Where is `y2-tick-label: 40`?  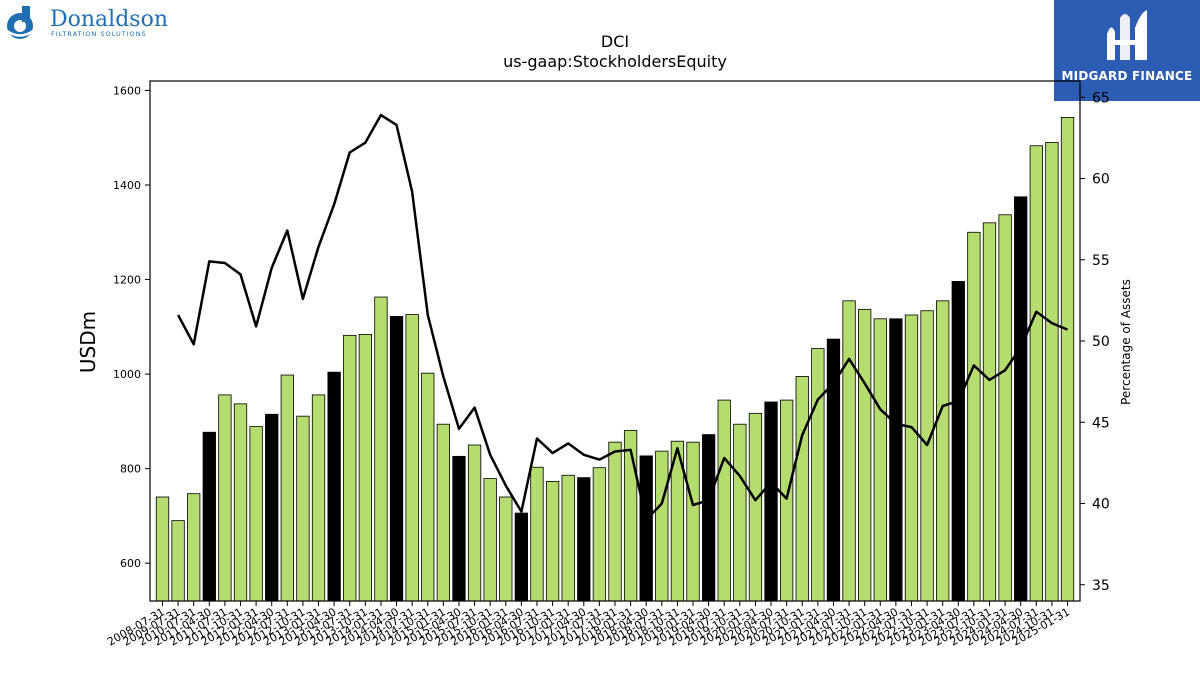
y2-tick-label: 40 is located at coordinates (1101, 505).